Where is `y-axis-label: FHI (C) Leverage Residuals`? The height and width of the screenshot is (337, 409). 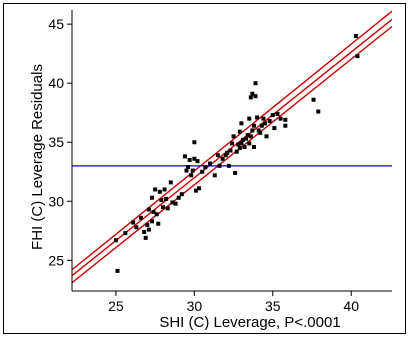 y-axis-label: FHI (C) Leverage Residuals is located at coordinates (37, 157).